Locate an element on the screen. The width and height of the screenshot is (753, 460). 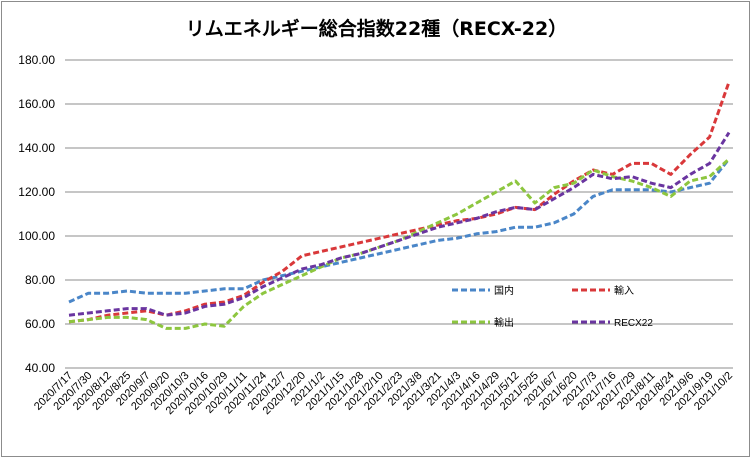
chart-title: リムエネルギー総合指数22種（RECX-22） is located at coordinates (376, 29).